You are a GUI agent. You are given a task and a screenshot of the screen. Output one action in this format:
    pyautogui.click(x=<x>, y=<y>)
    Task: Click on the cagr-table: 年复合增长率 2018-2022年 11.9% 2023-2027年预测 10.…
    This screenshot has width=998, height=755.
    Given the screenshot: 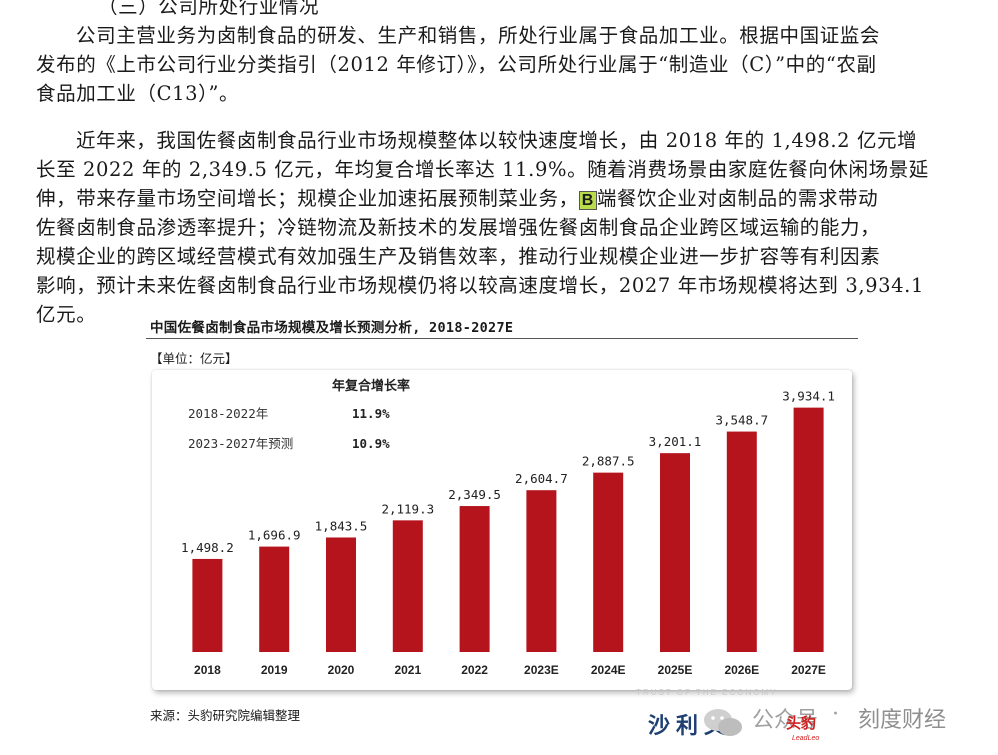 What is the action you would take?
    pyautogui.click(x=299, y=414)
    